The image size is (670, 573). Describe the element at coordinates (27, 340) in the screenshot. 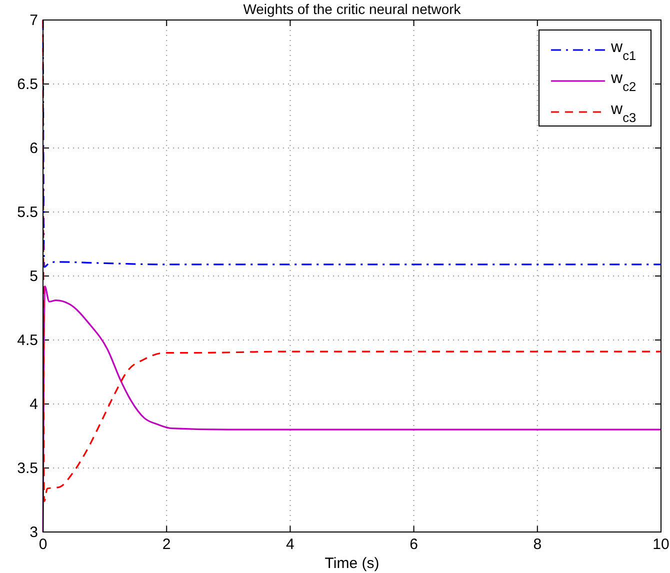

I see `y-tick-label: 4.5` at that location.